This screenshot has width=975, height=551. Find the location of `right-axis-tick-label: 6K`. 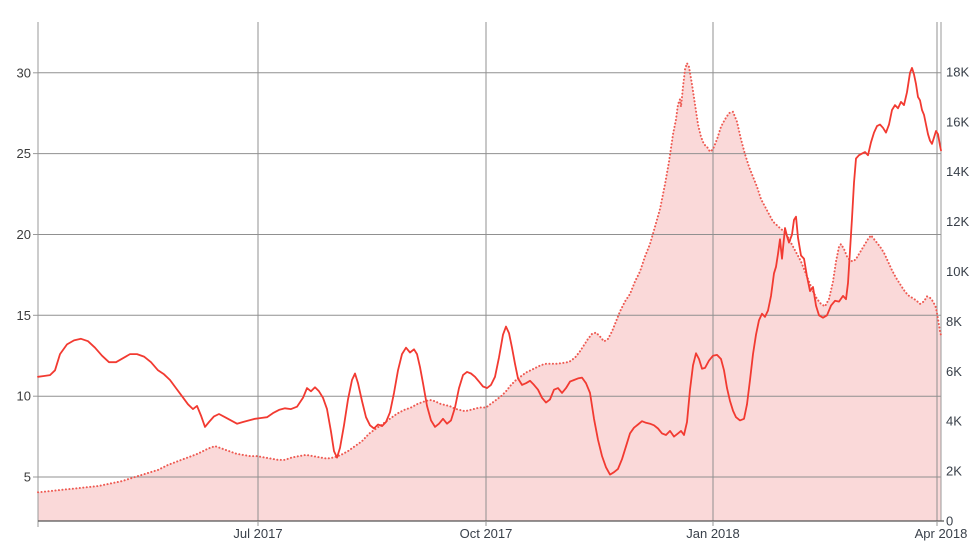

right-axis-tick-label: 6K is located at coordinates (954, 371).